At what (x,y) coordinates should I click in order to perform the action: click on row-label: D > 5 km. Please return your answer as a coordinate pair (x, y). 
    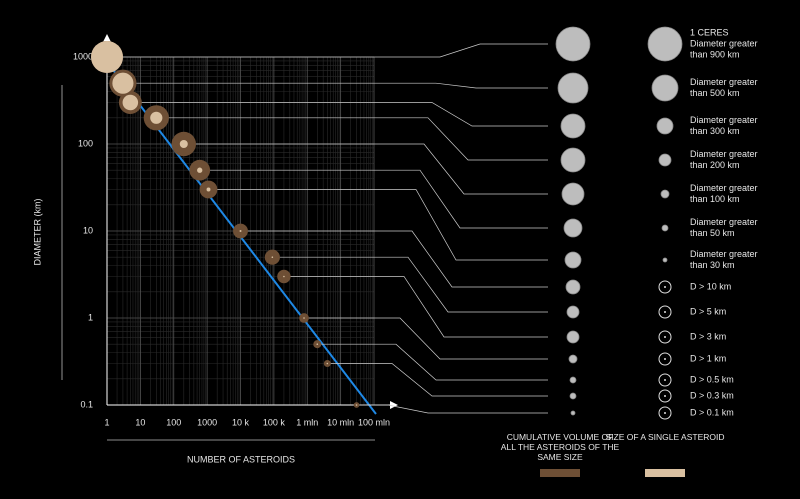
    Looking at the image, I should click on (708, 311).